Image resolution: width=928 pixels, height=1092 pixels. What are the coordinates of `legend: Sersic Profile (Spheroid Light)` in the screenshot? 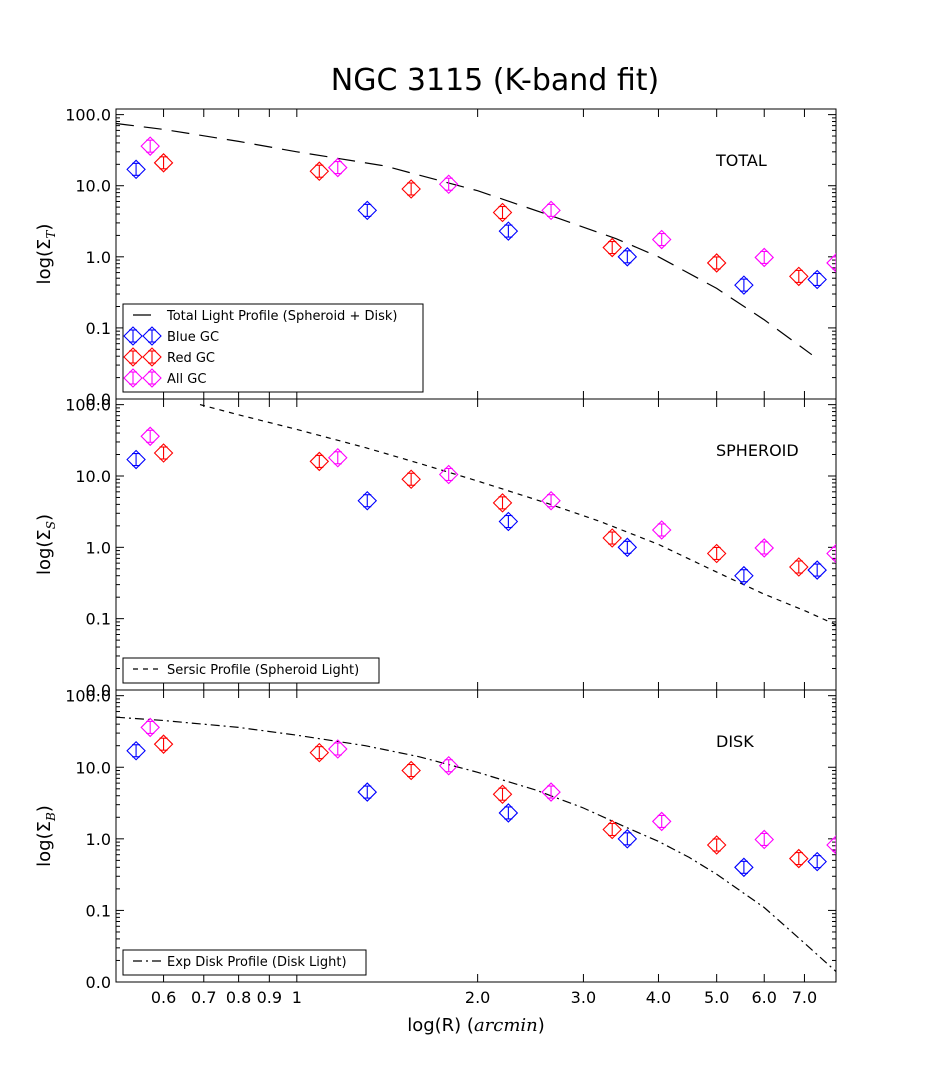 It's located at (251, 670).